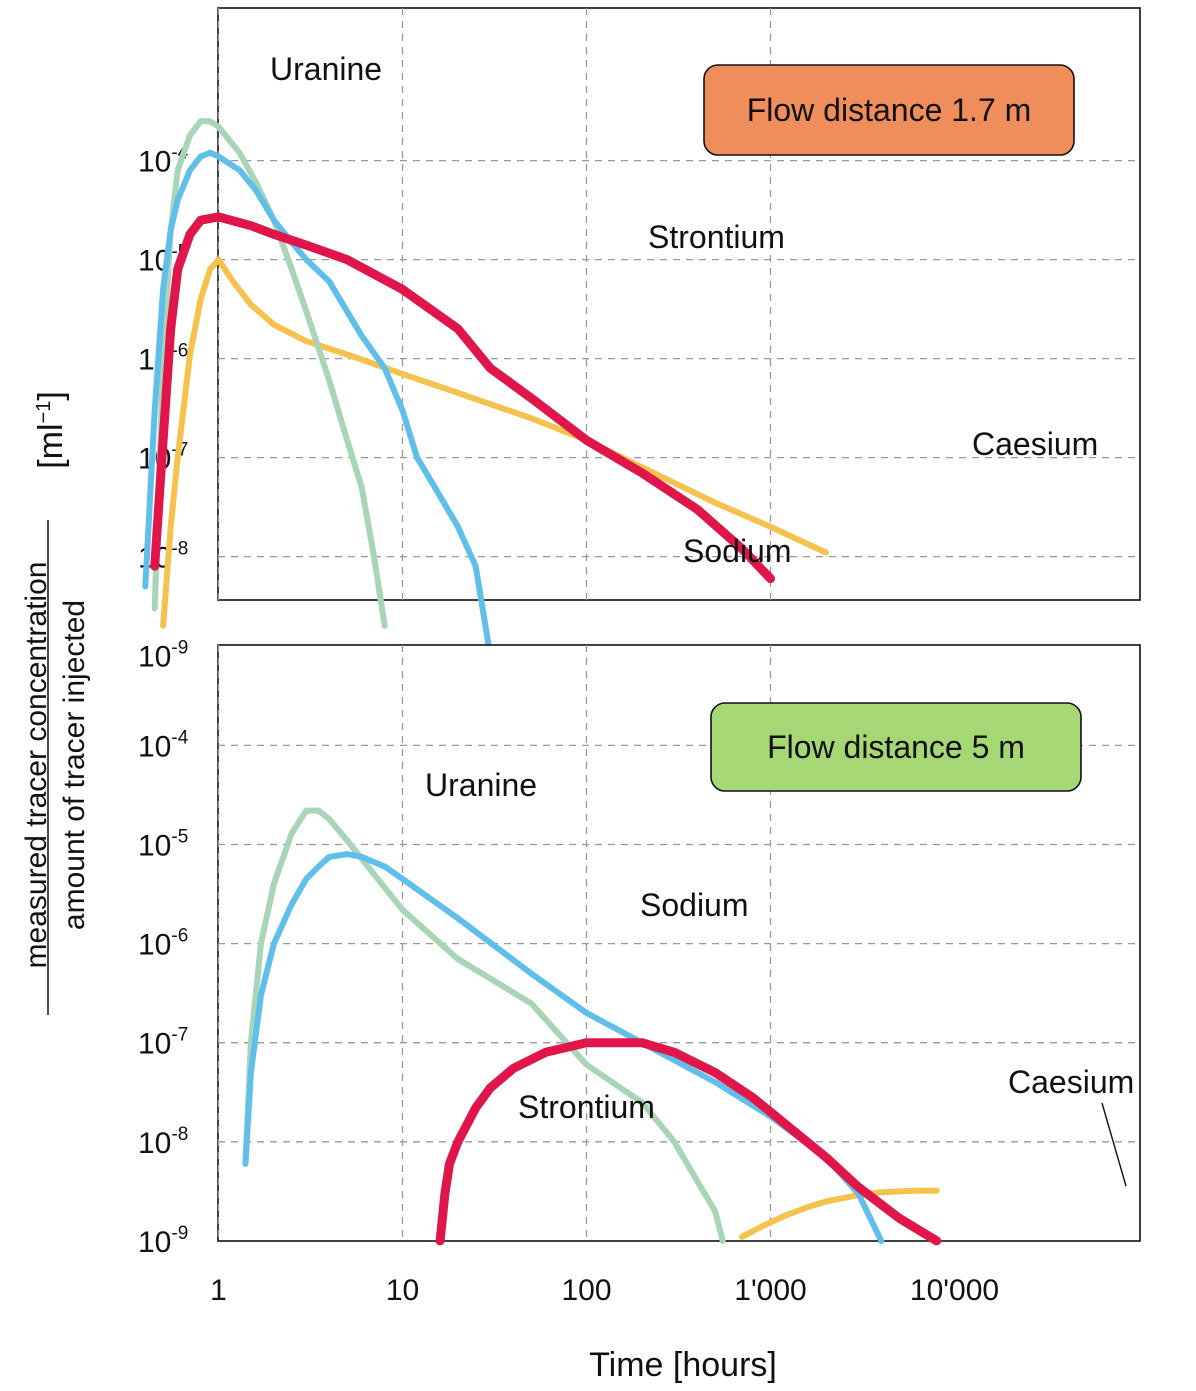 The image size is (1196, 1391). I want to click on series-line-sodium, so click(318, 404).